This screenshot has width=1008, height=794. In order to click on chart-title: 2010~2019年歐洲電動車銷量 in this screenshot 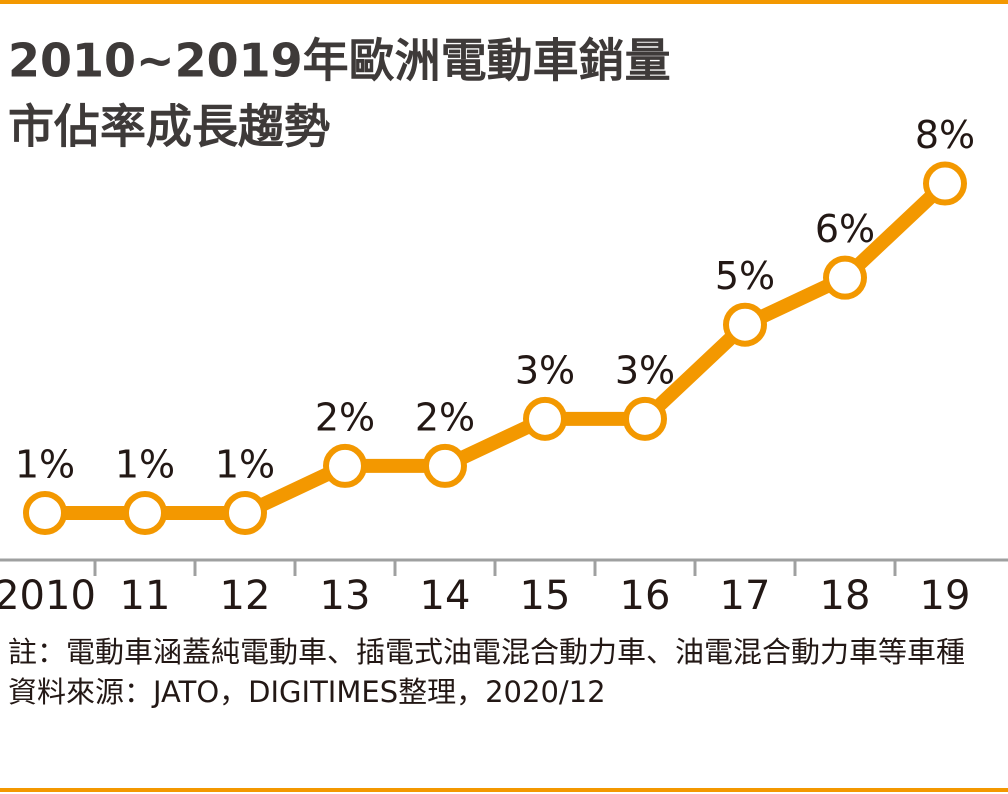, I will do `click(339, 61)`.